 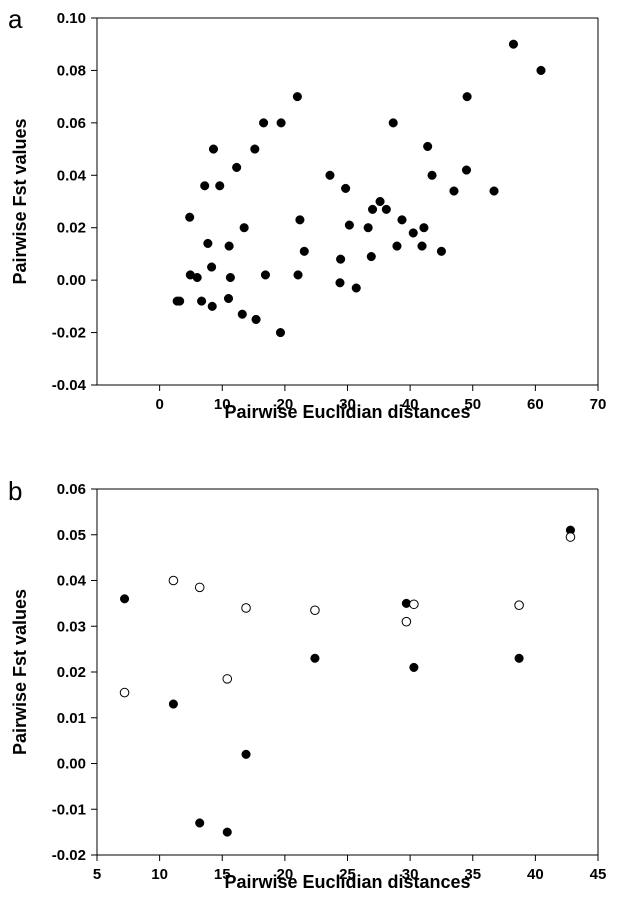 What do you see at coordinates (71, 123) in the screenshot?
I see `y-tick-label: 0.06` at bounding box center [71, 123].